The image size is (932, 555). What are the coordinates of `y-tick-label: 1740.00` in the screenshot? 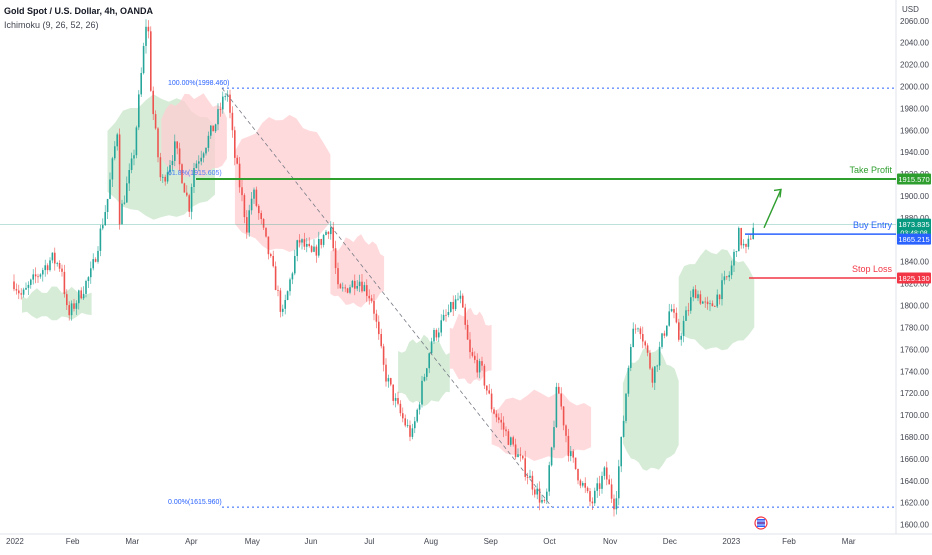 It's located at (914, 371).